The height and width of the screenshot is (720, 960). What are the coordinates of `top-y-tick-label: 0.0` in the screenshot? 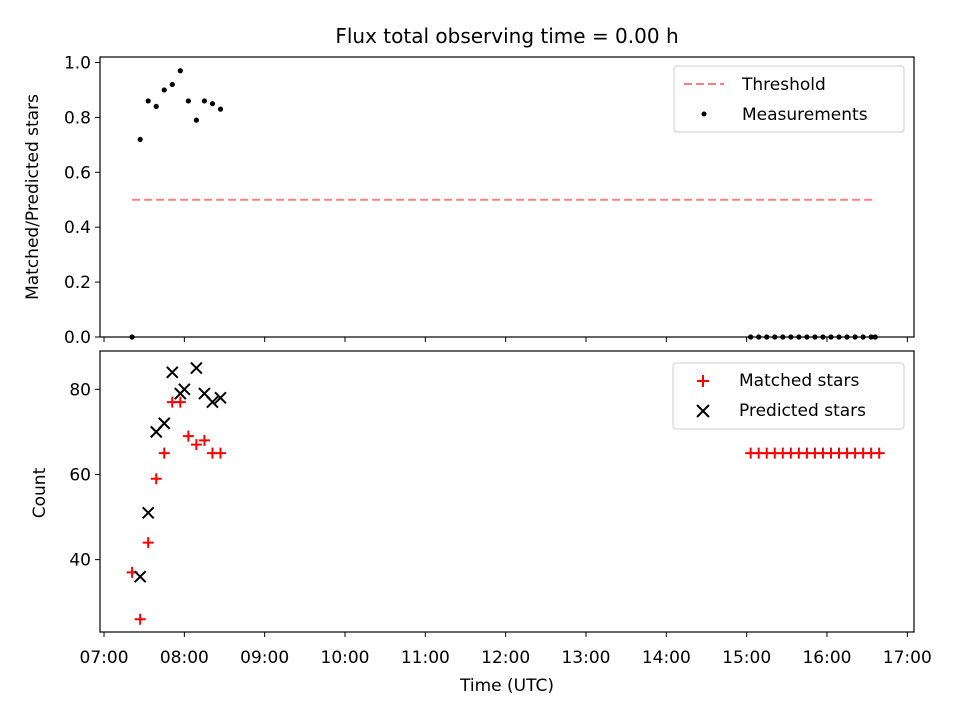 It's located at (77, 338).